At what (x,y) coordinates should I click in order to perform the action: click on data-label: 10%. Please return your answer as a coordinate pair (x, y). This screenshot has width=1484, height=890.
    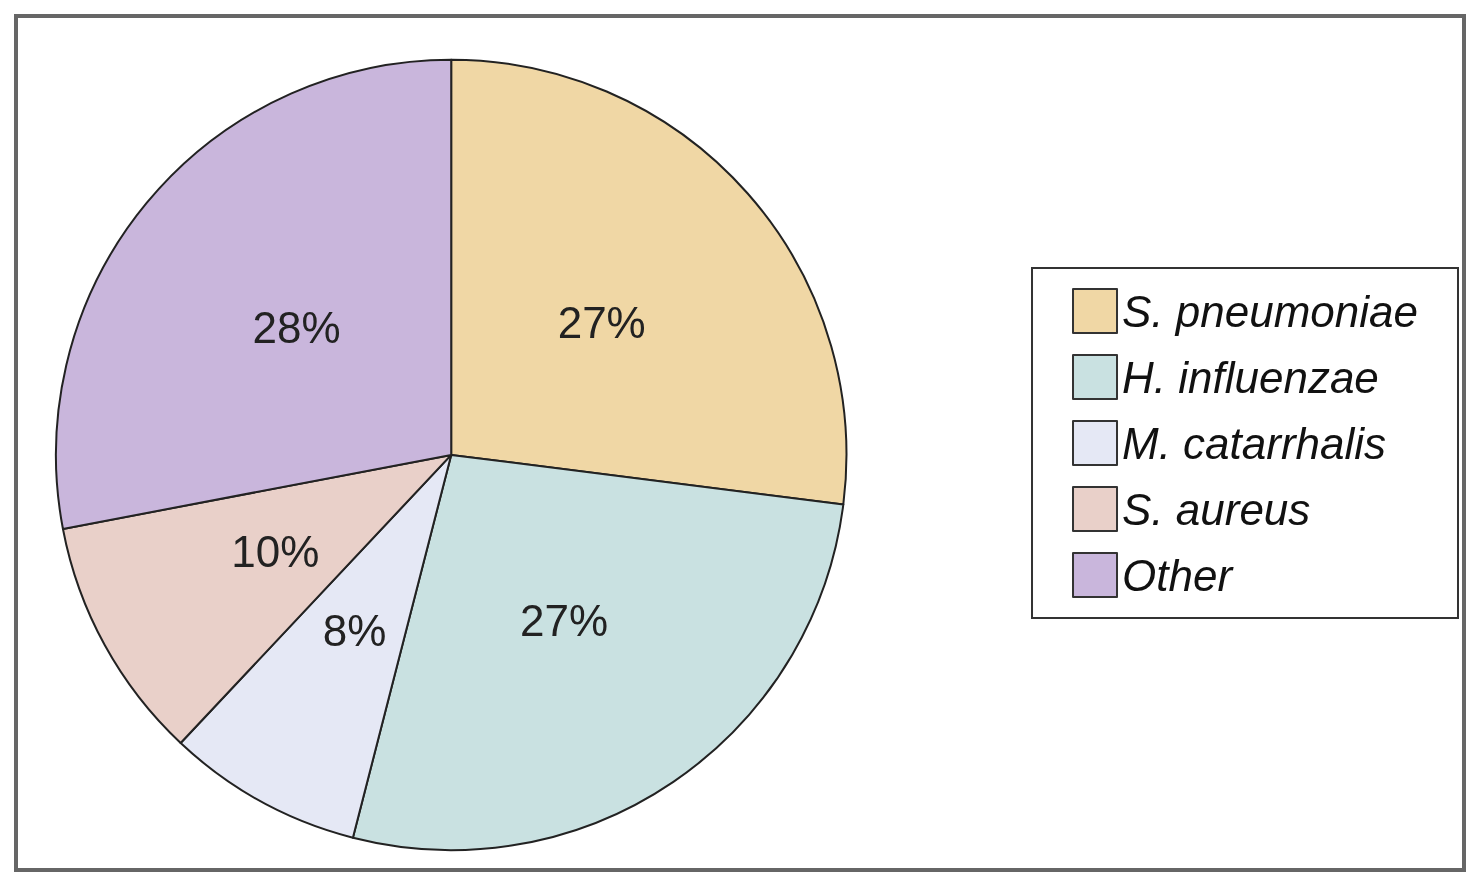
    Looking at the image, I should click on (275, 552).